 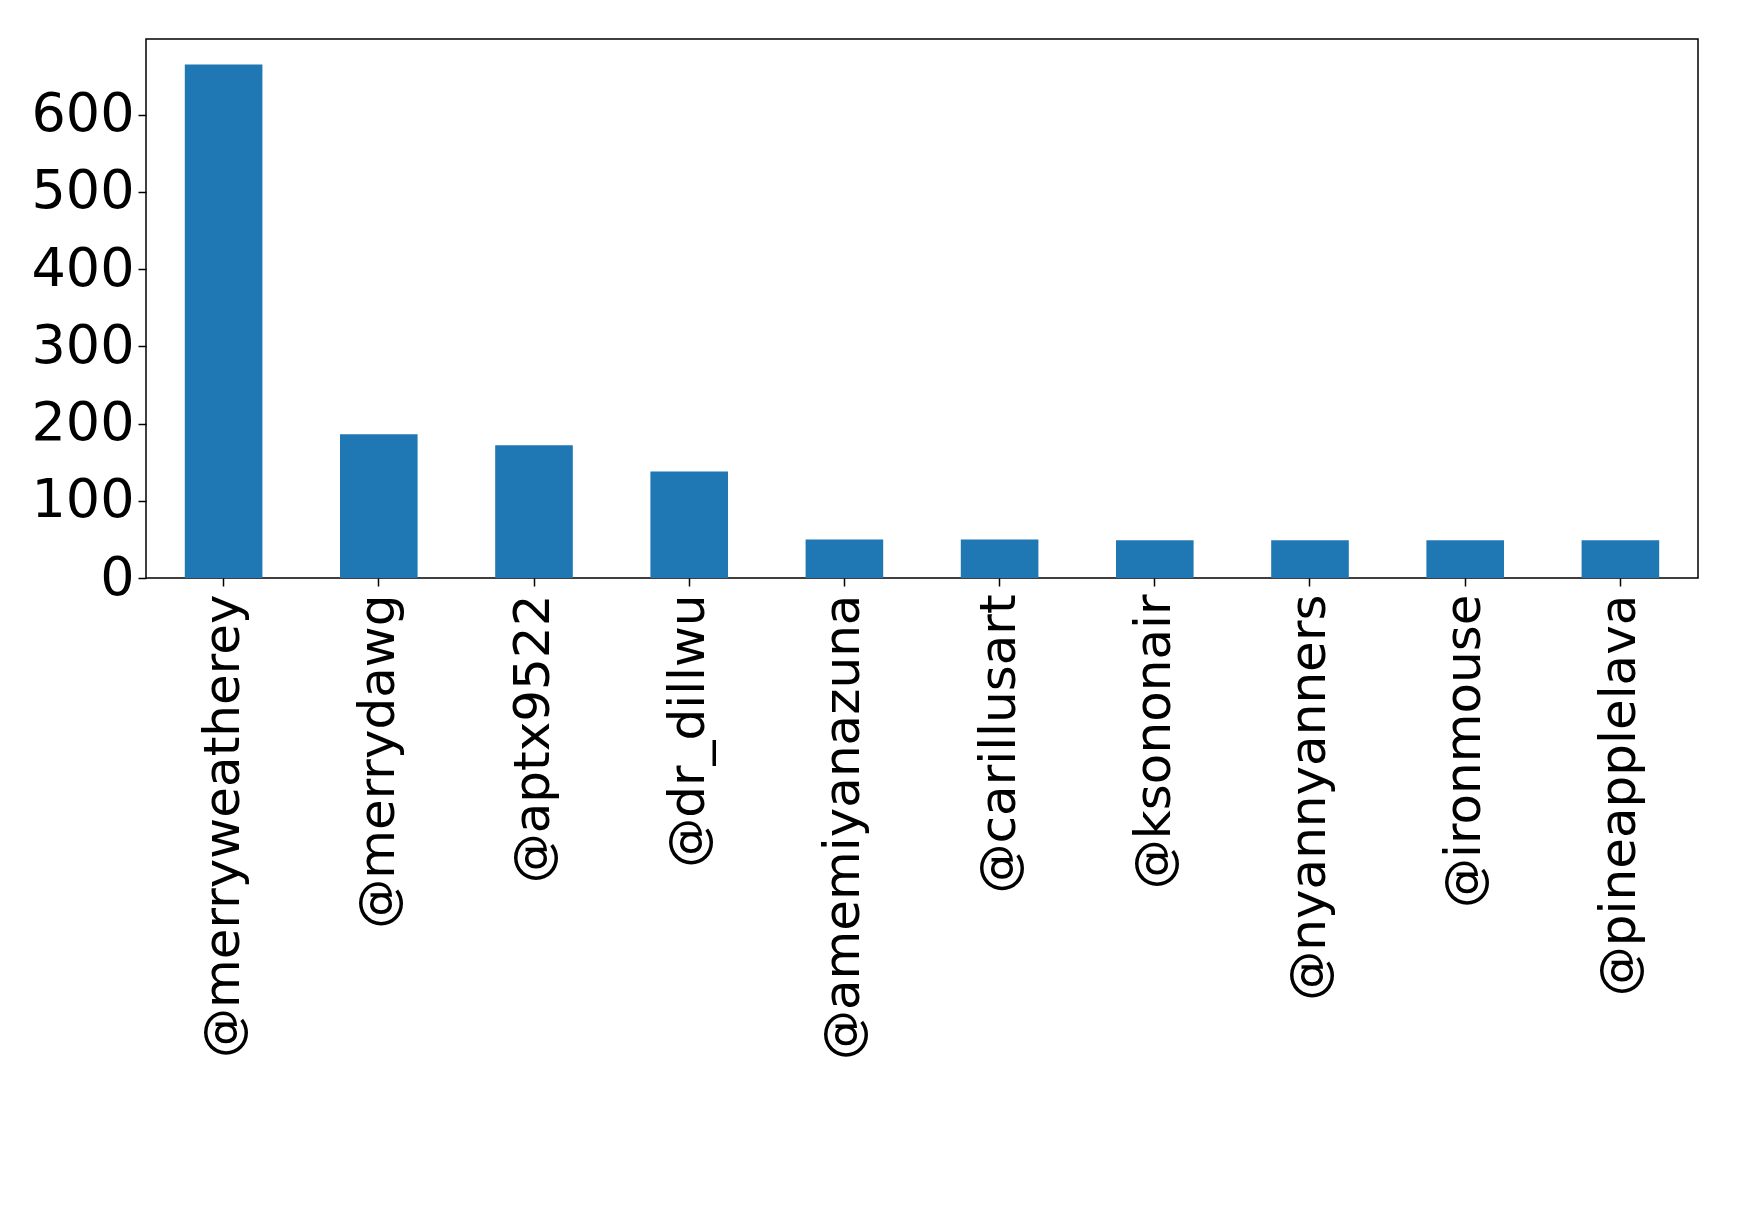 I want to click on x-tick-label: @merryweatherey, so click(x=221, y=826).